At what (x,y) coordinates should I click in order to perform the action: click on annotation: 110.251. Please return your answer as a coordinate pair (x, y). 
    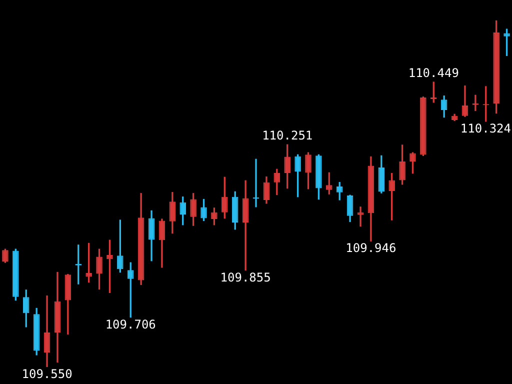
    Looking at the image, I should click on (287, 135).